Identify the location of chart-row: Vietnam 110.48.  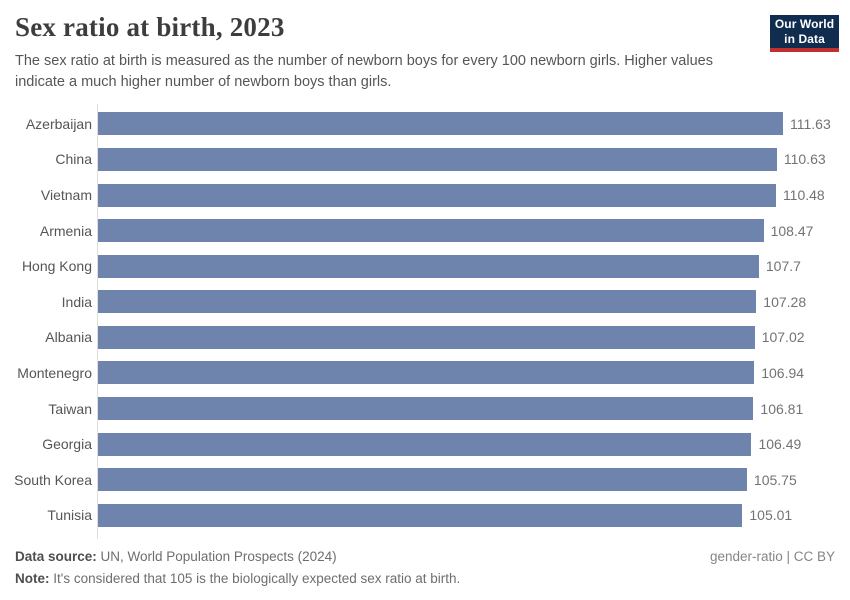
(425, 195).